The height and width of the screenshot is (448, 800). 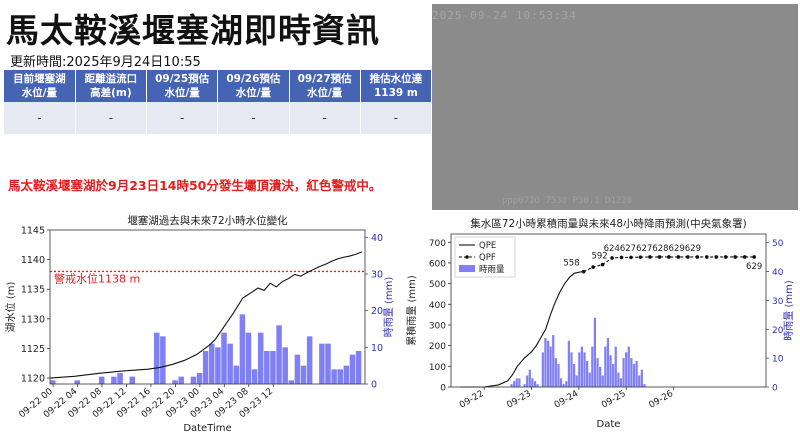 What do you see at coordinates (567, 201) in the screenshot?
I see `camera-overlay-text: ppp0720 7530 P30.1 D1220` at bounding box center [567, 201].